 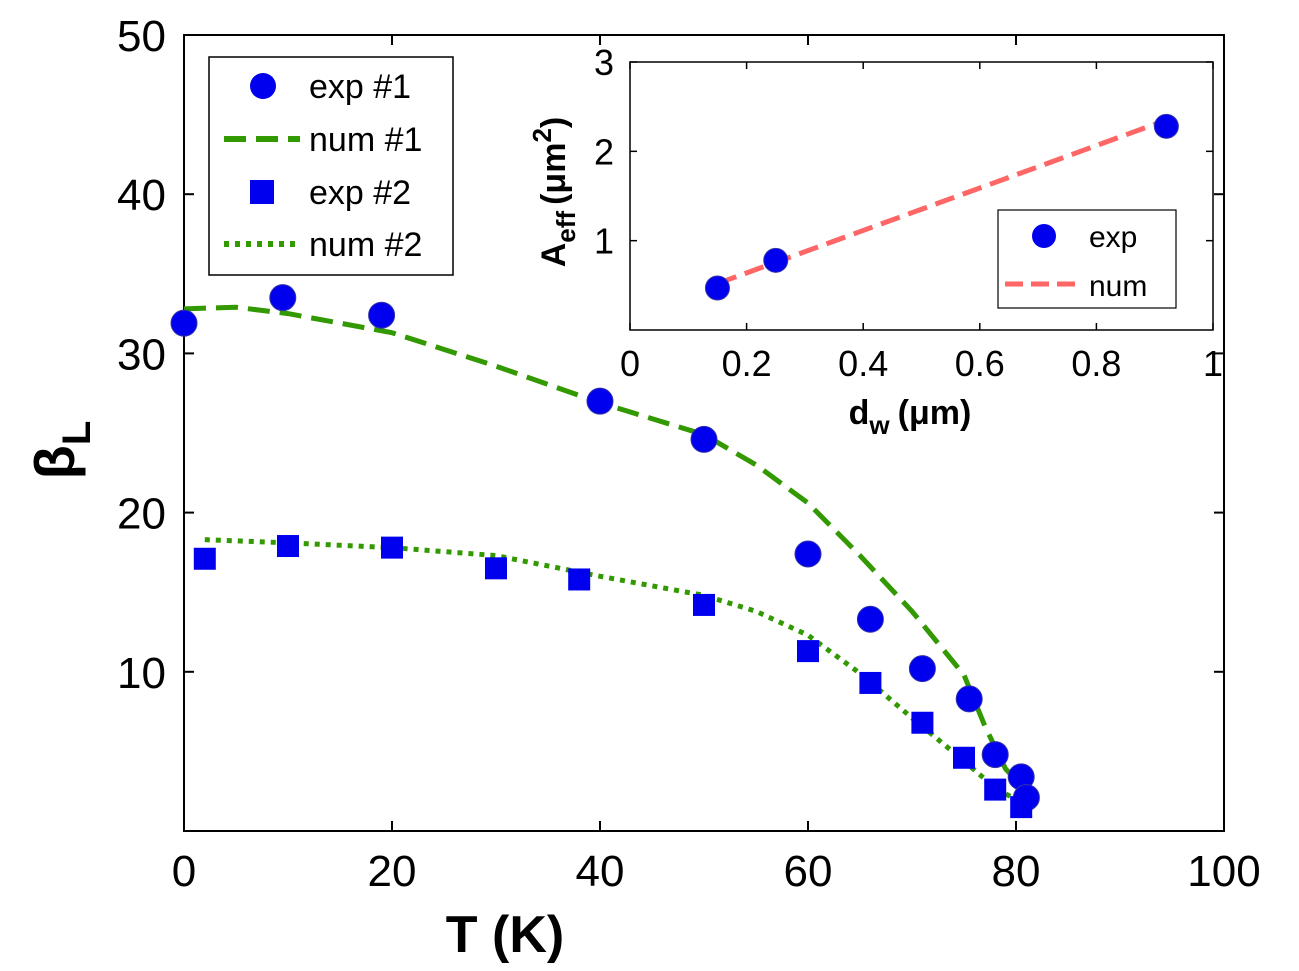 I want to click on main-x-label: T (K), so click(x=505, y=935).